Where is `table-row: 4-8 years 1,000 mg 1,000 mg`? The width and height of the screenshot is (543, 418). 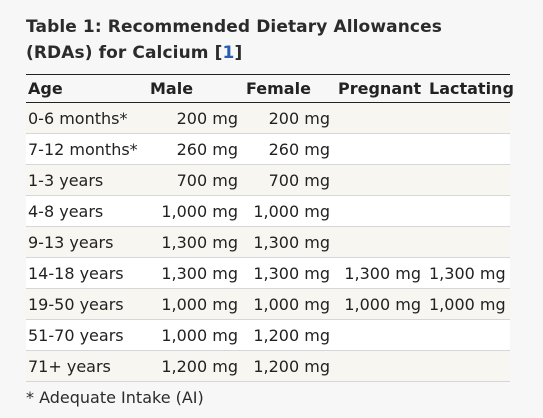 table-row: 4-8 years 1,000 mg 1,000 mg is located at coordinates (268, 211).